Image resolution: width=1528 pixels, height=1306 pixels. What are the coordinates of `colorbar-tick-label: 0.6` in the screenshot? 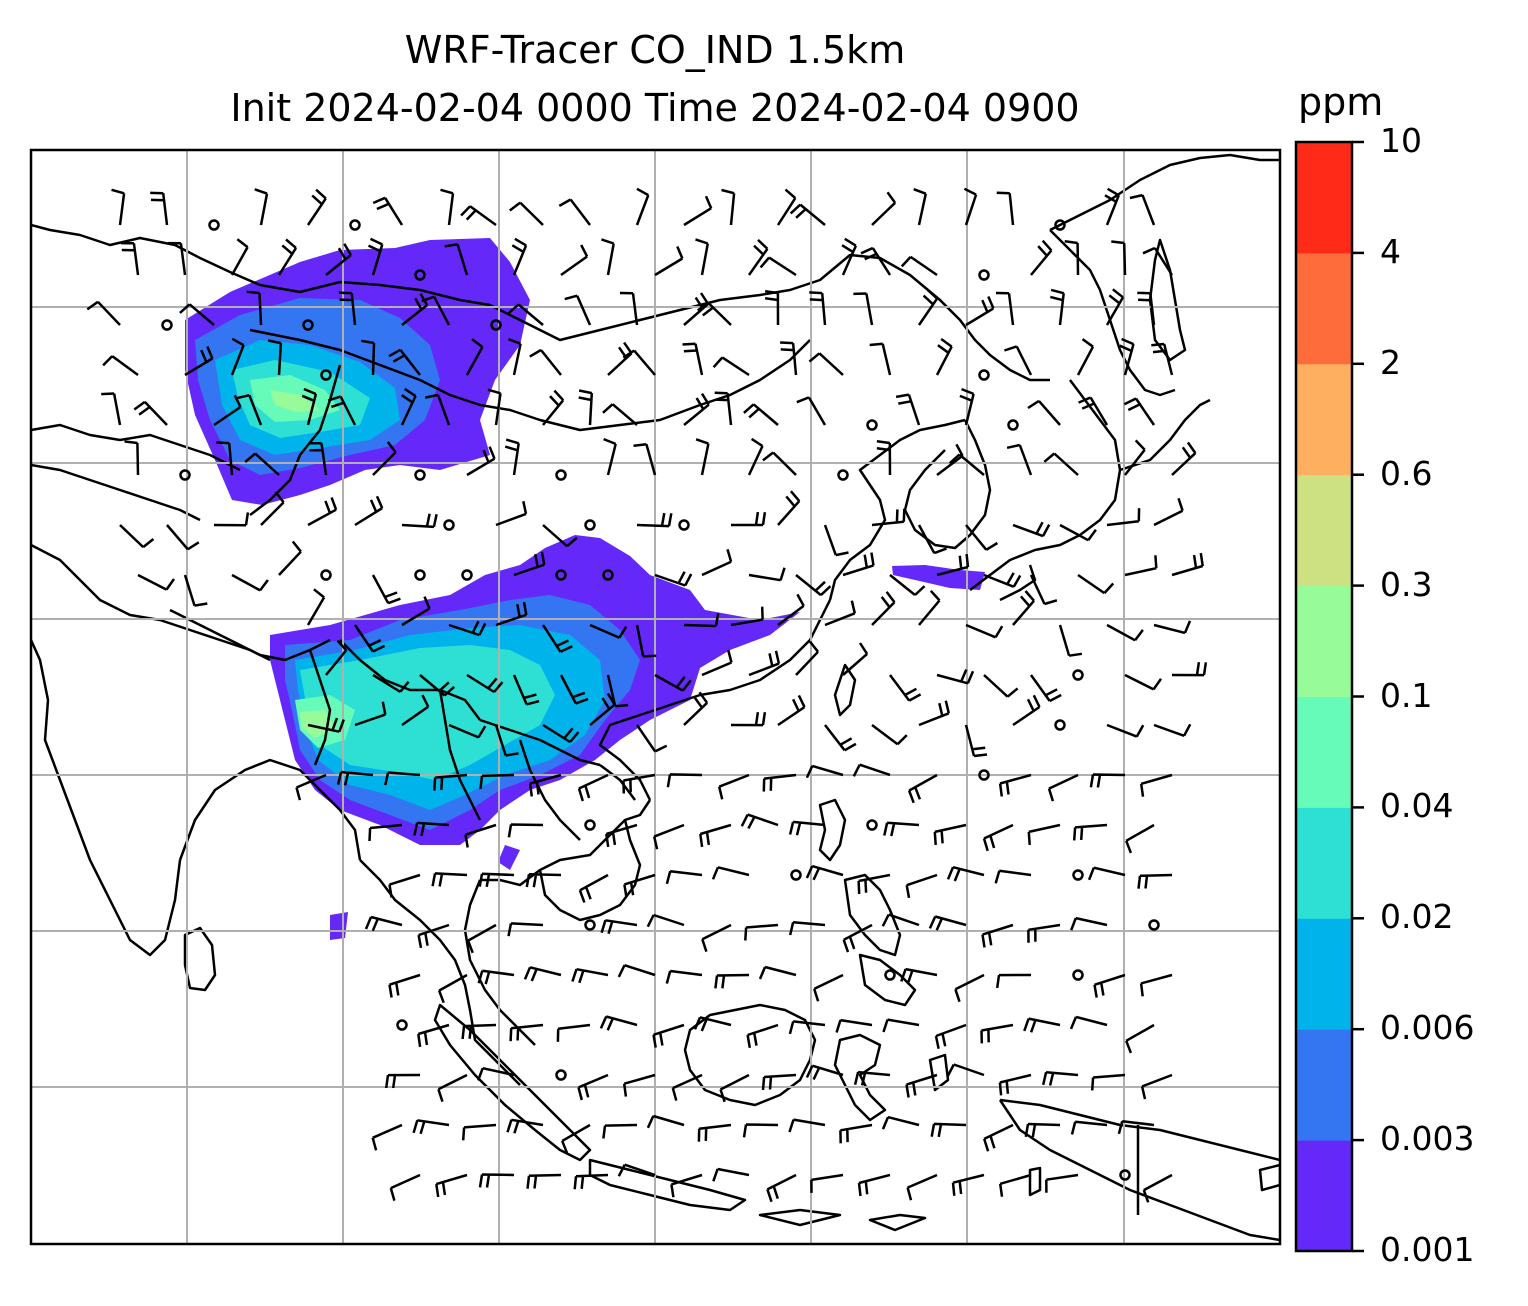 It's located at (1406, 473).